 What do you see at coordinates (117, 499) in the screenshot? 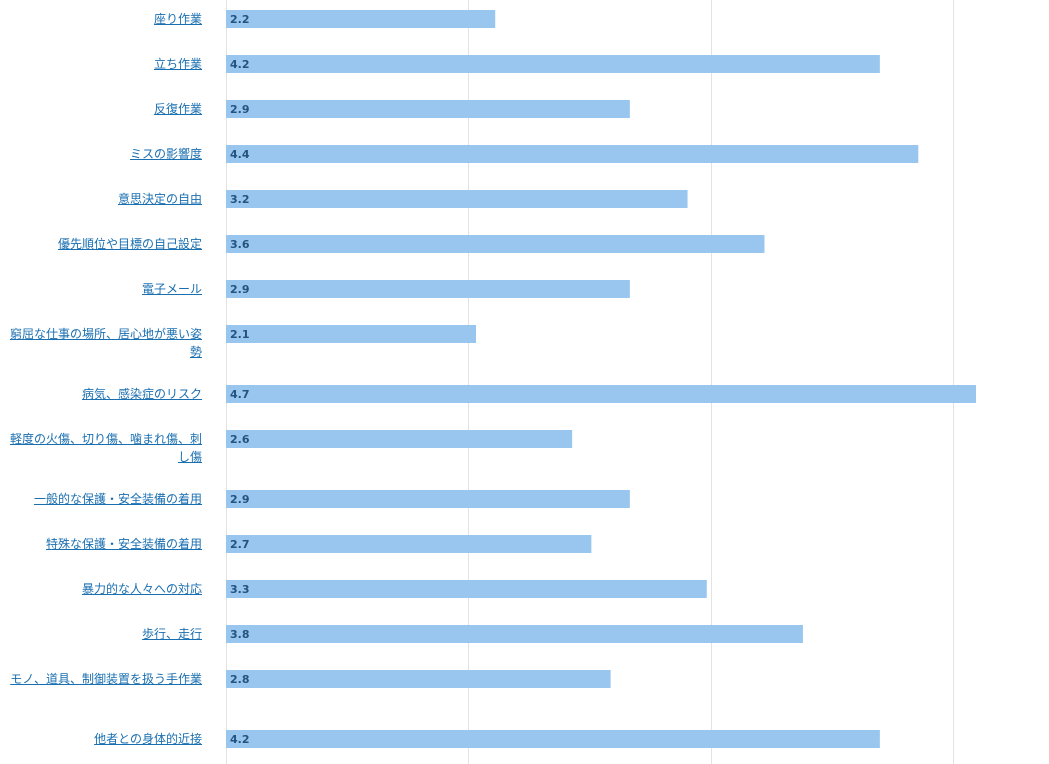
I see `category-label-10: 一般的な保護・安全装備の着用` at bounding box center [117, 499].